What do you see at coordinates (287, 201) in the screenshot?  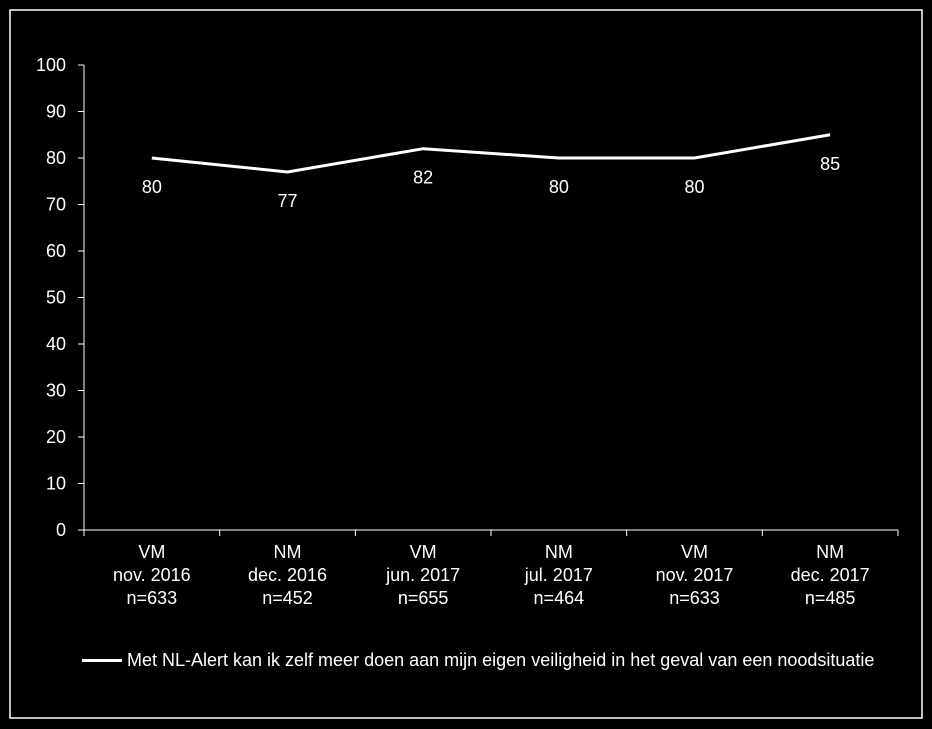 I see `data-label: 77` at bounding box center [287, 201].